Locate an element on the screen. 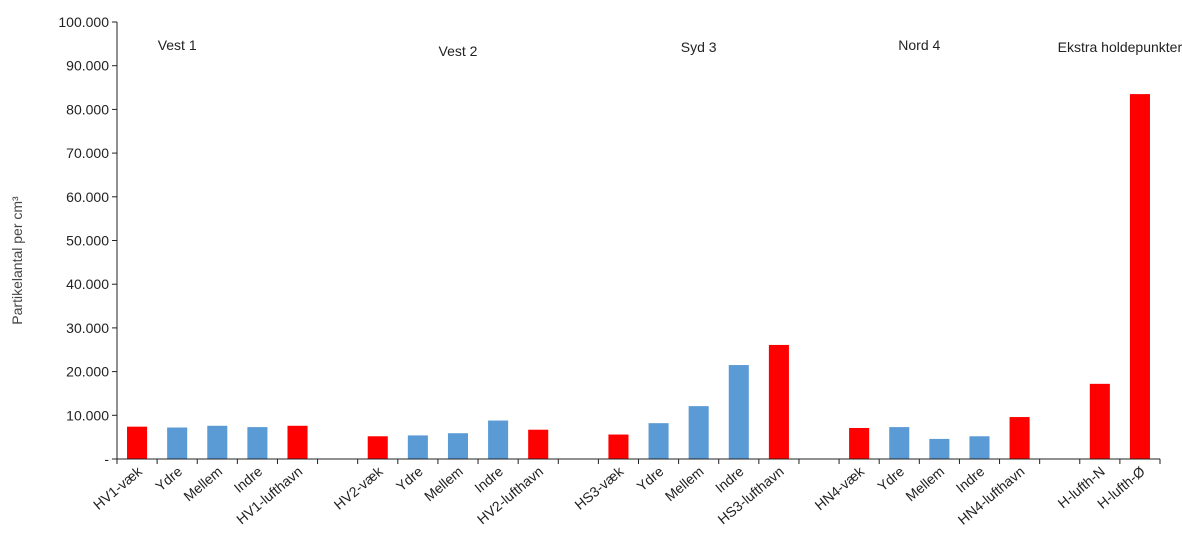 The width and height of the screenshot is (1182, 551). x-tick-label: HV2-væk is located at coordinates (359, 487).